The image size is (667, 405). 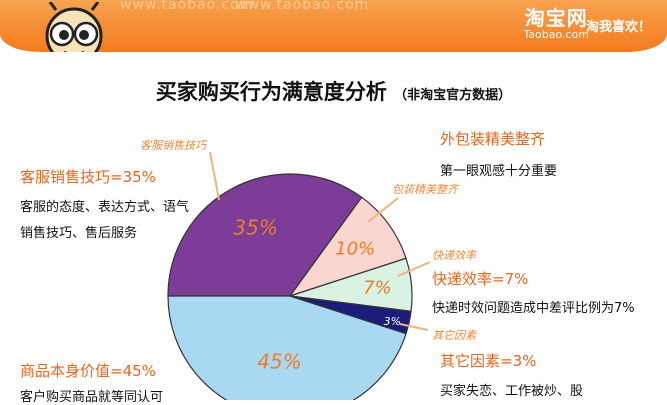 What do you see at coordinates (493, 139) in the screenshot?
I see `label-package-title: 外包装精美整齐` at bounding box center [493, 139].